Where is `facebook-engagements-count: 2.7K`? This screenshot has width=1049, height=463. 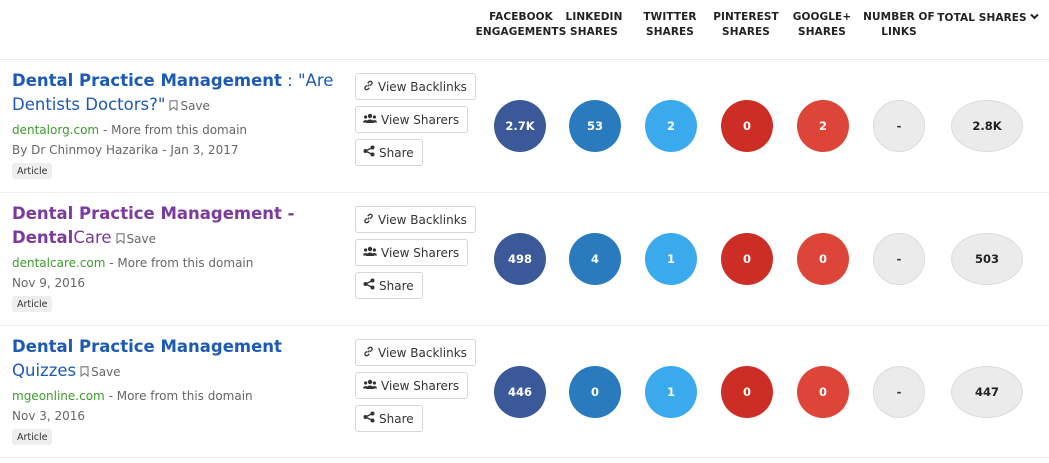
facebook-engagements-count: 2.7K is located at coordinates (520, 126).